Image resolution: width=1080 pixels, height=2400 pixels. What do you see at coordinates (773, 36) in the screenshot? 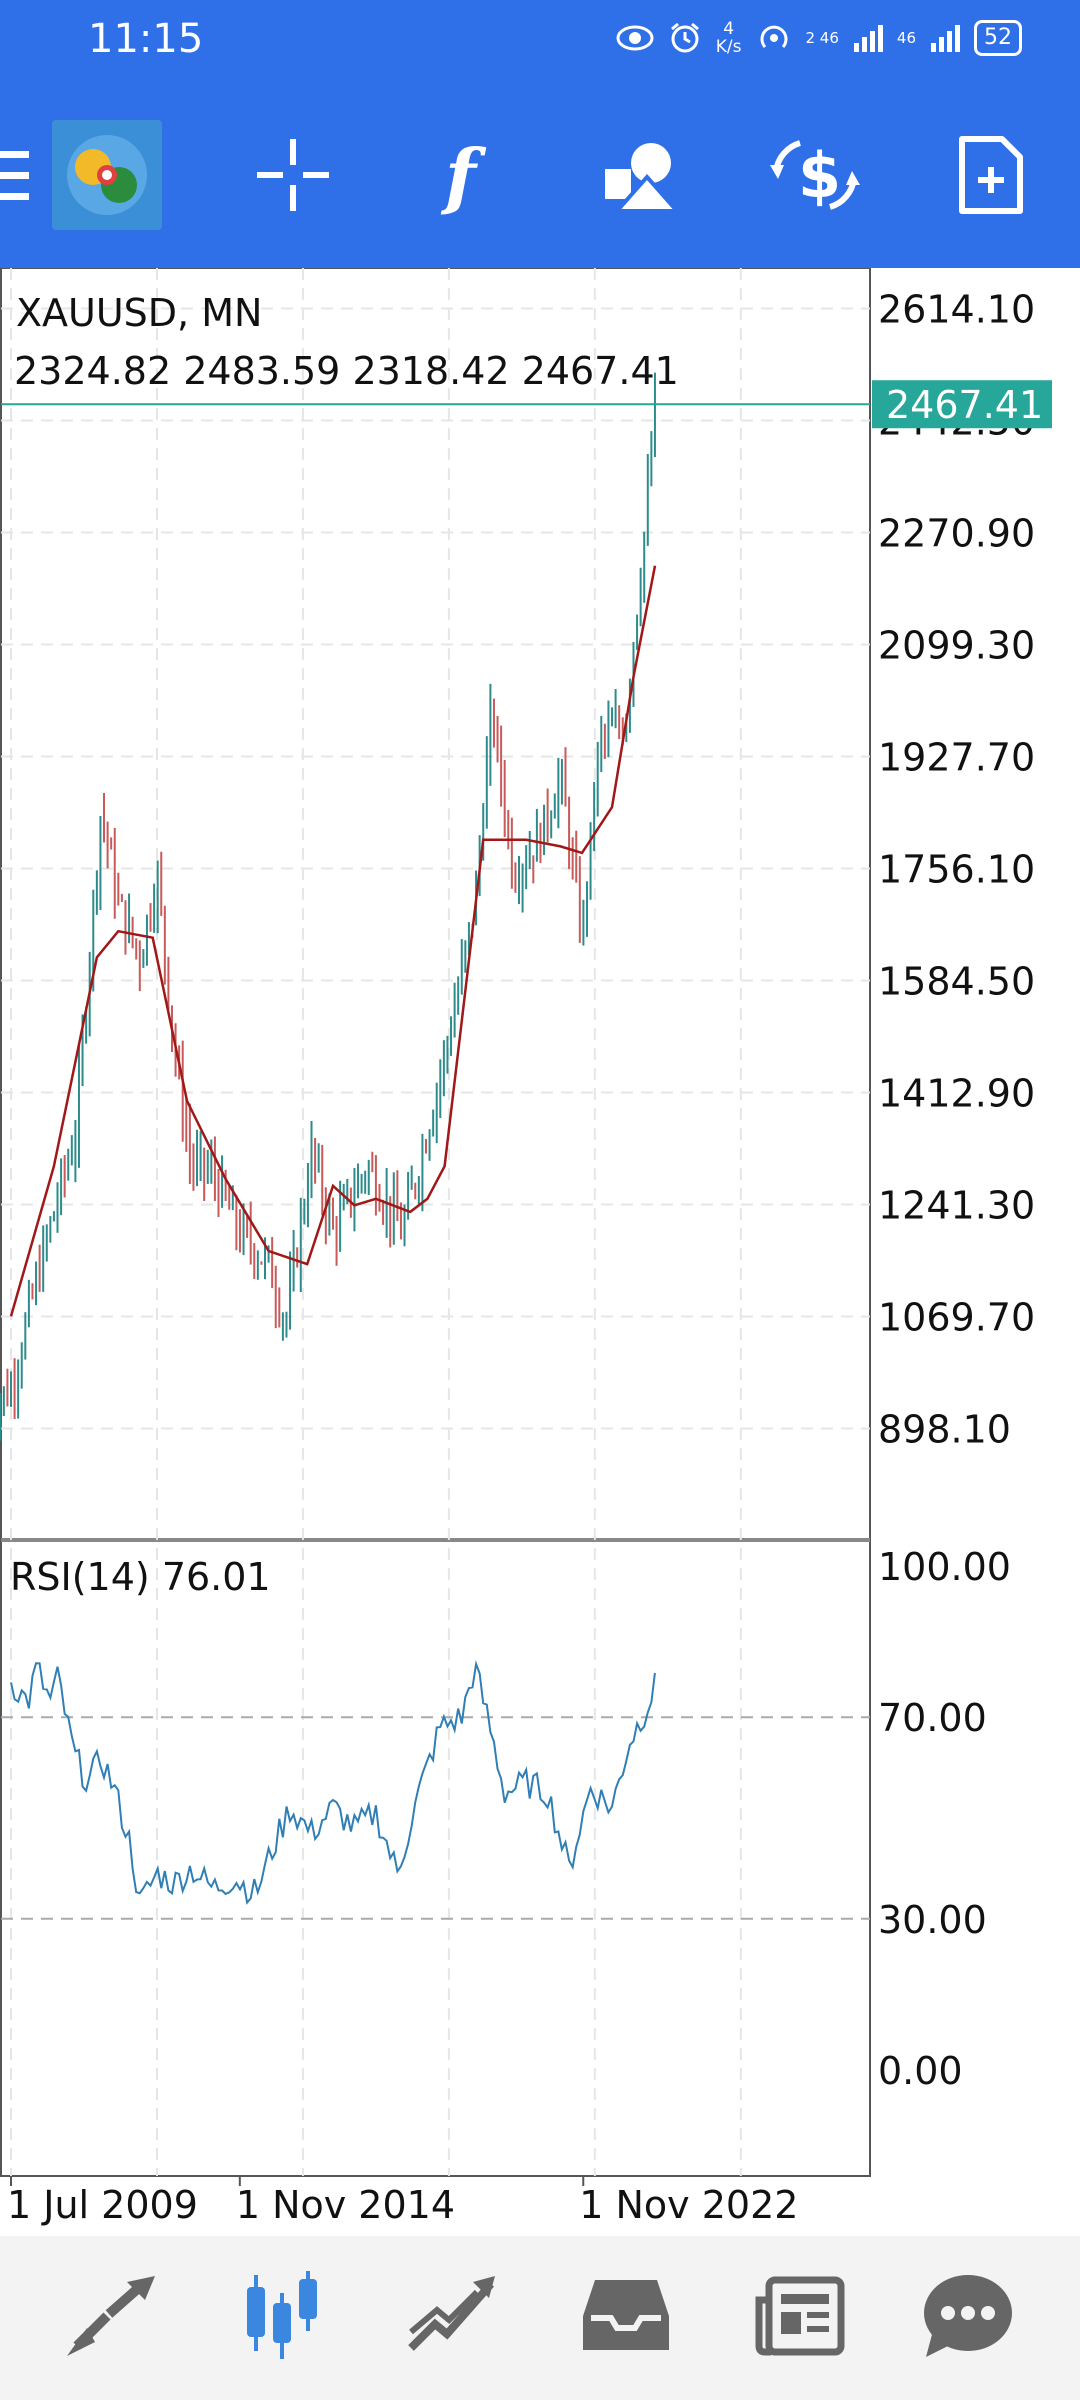
I see `hotspot-icon` at bounding box center [773, 36].